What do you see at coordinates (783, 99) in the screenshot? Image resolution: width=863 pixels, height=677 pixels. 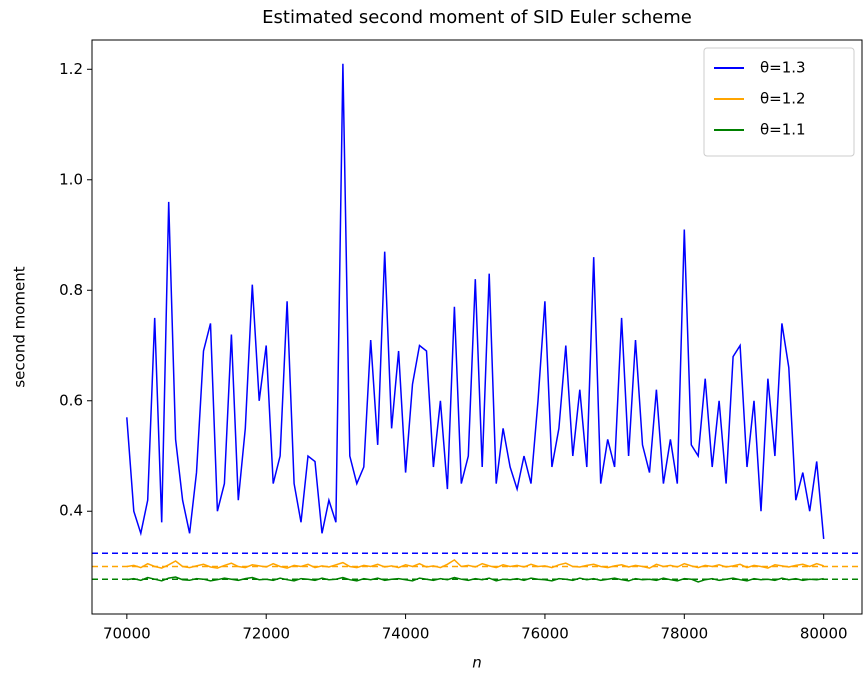 I see `legend-label: θ=1.2` at bounding box center [783, 99].